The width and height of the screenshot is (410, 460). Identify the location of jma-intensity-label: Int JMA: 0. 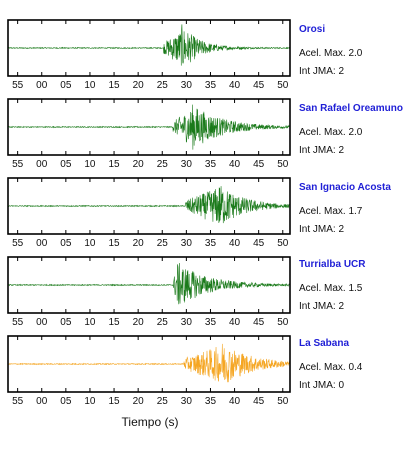
(322, 385).